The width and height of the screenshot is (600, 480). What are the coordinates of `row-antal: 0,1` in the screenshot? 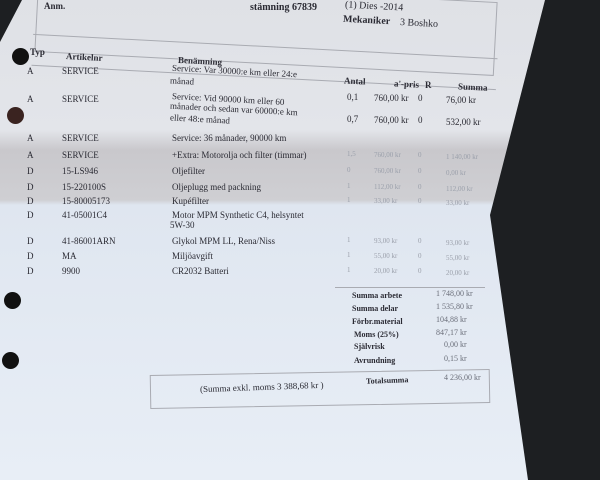 It's located at (353, 97).